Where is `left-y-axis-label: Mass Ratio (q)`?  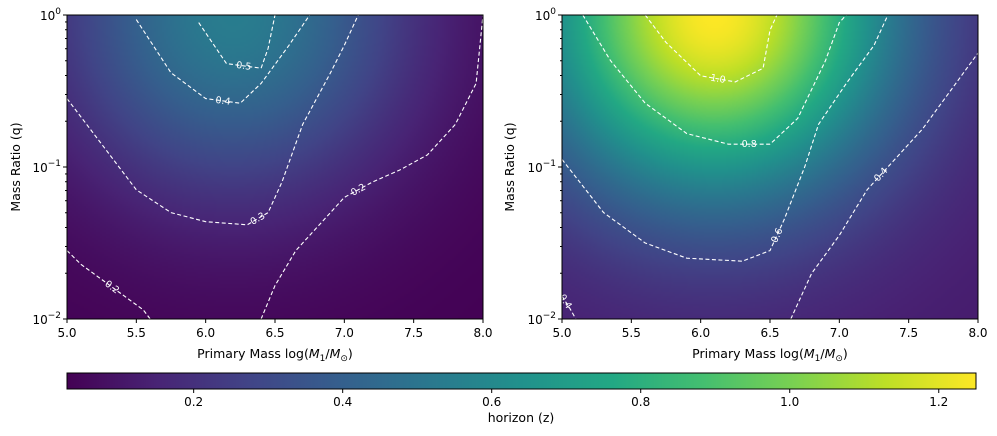
left-y-axis-label: Mass Ratio (q) is located at coordinates (15, 166).